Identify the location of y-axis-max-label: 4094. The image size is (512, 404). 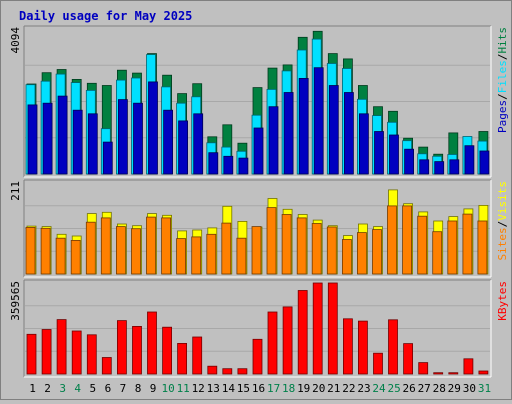
(15, 40).